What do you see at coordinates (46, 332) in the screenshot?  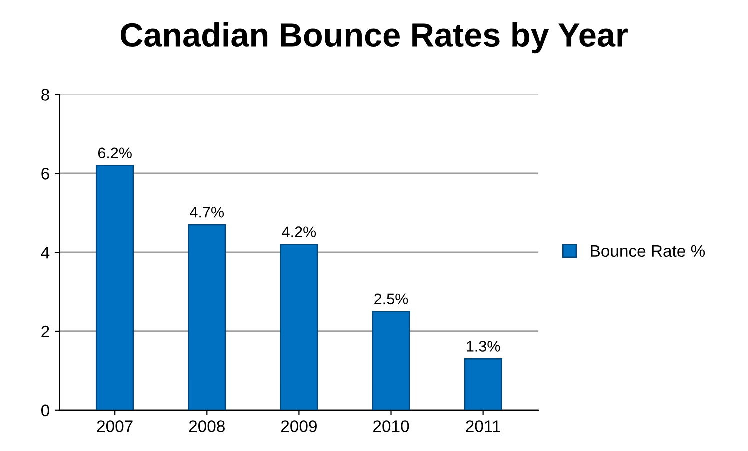 I see `y-tick-label: 2` at bounding box center [46, 332].